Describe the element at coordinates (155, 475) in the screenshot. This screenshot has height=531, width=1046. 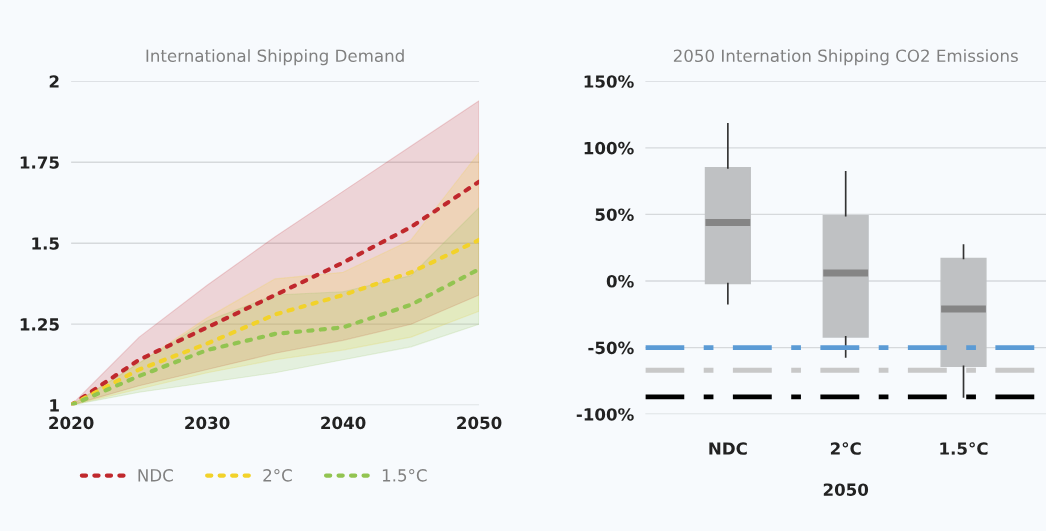
I see `legend-label: NDC` at that location.